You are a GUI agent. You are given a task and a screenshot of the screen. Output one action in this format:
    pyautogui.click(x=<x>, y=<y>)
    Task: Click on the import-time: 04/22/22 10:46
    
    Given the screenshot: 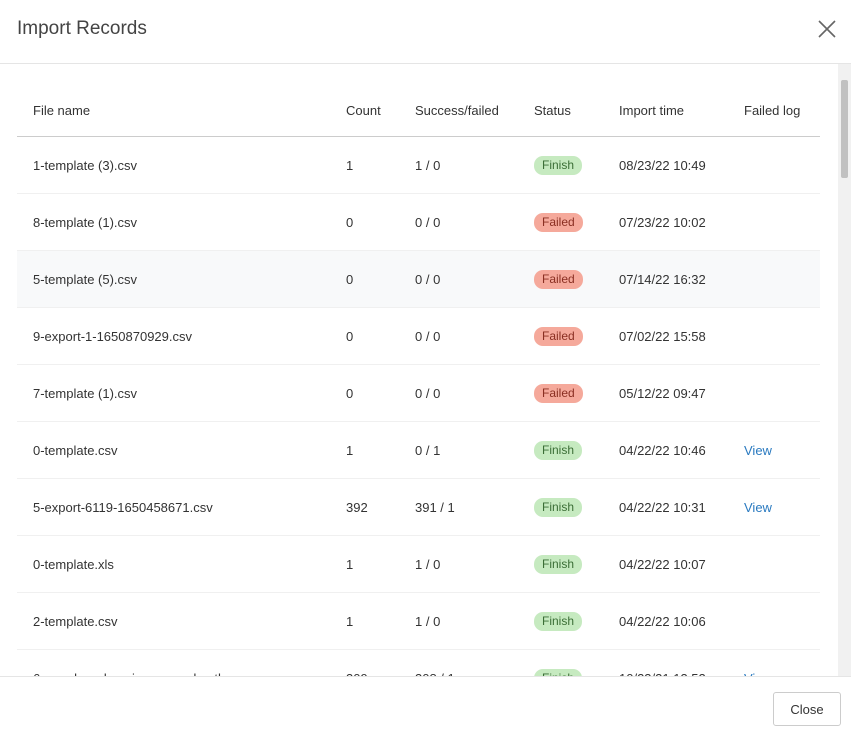 What is the action you would take?
    pyautogui.click(x=681, y=450)
    